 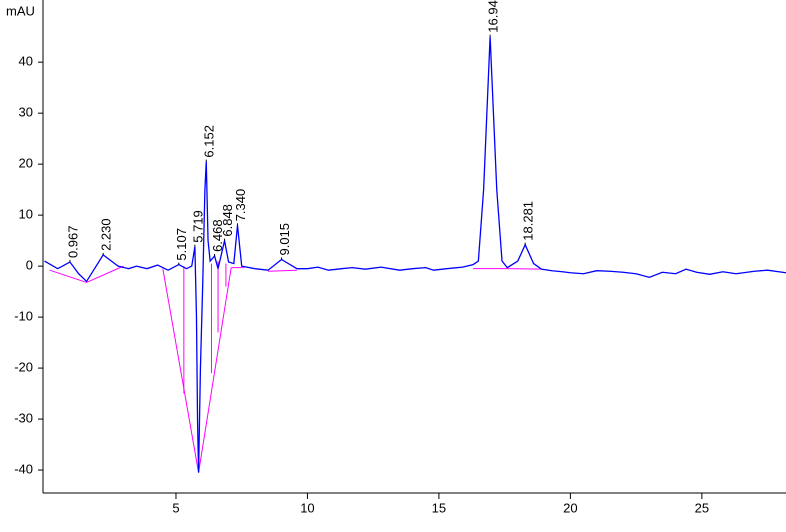 What do you see at coordinates (23, 468) in the screenshot?
I see `y-tick-label: -40` at bounding box center [23, 468].